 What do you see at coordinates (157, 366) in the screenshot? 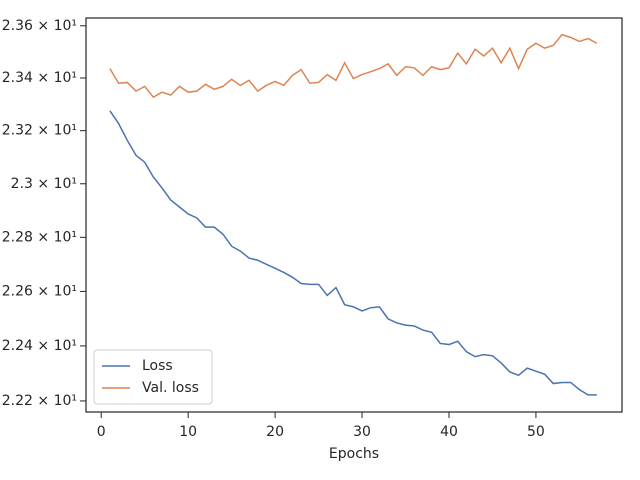
I see `legend-label: Loss` at bounding box center [157, 366].